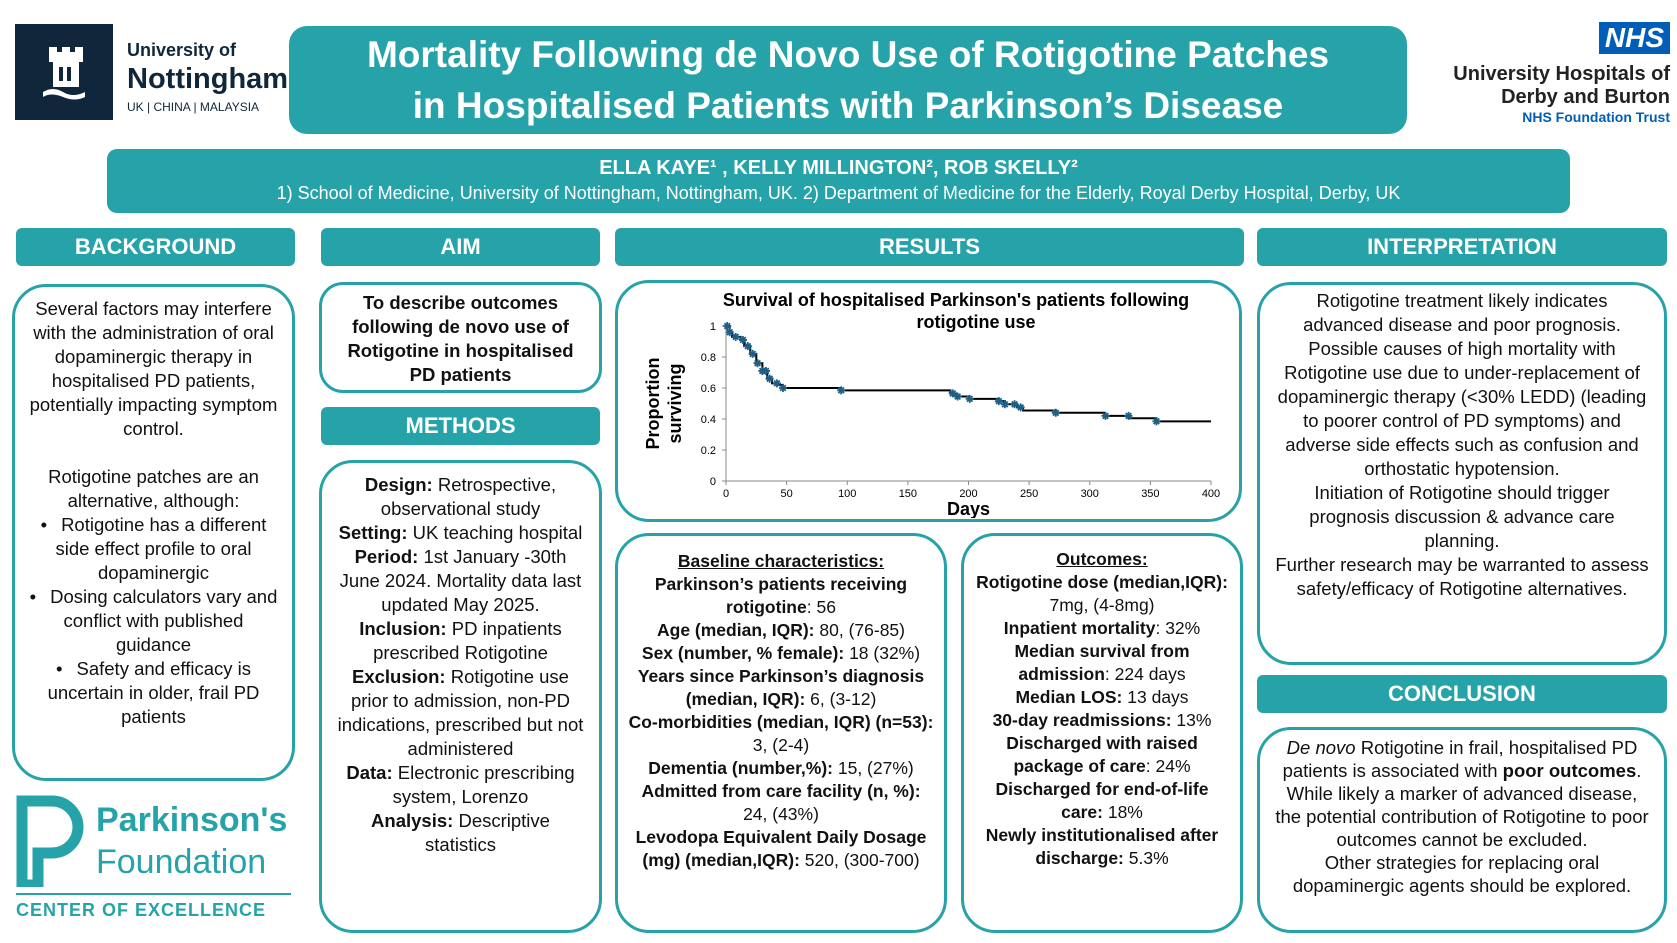 This screenshot has width=1677, height=943. What do you see at coordinates (1090, 494) in the screenshot?
I see `x-tick-label: 300` at bounding box center [1090, 494].